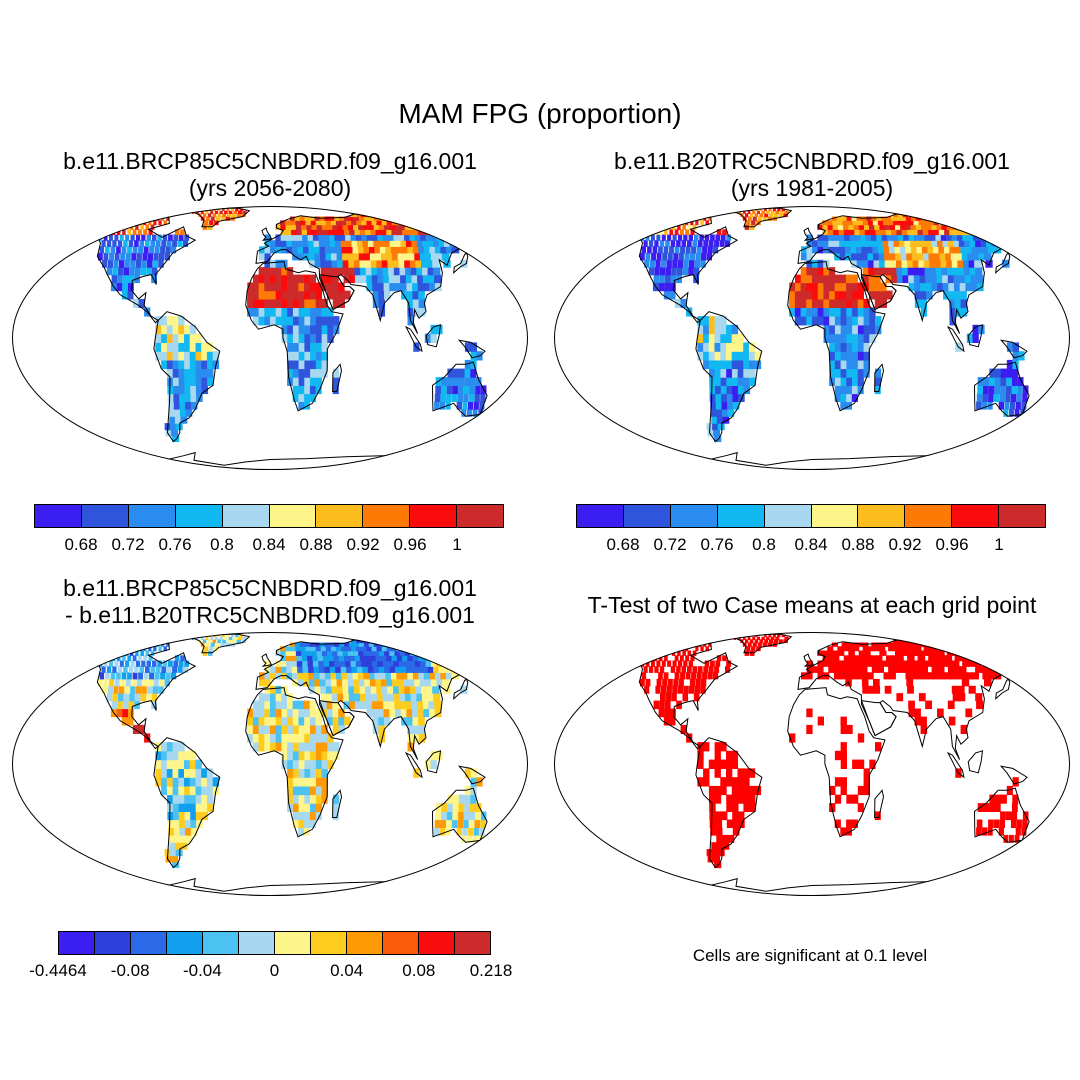 This screenshot has height=1080, width=1080. I want to click on map-historical-coastline-greenland, so click(762, 217).